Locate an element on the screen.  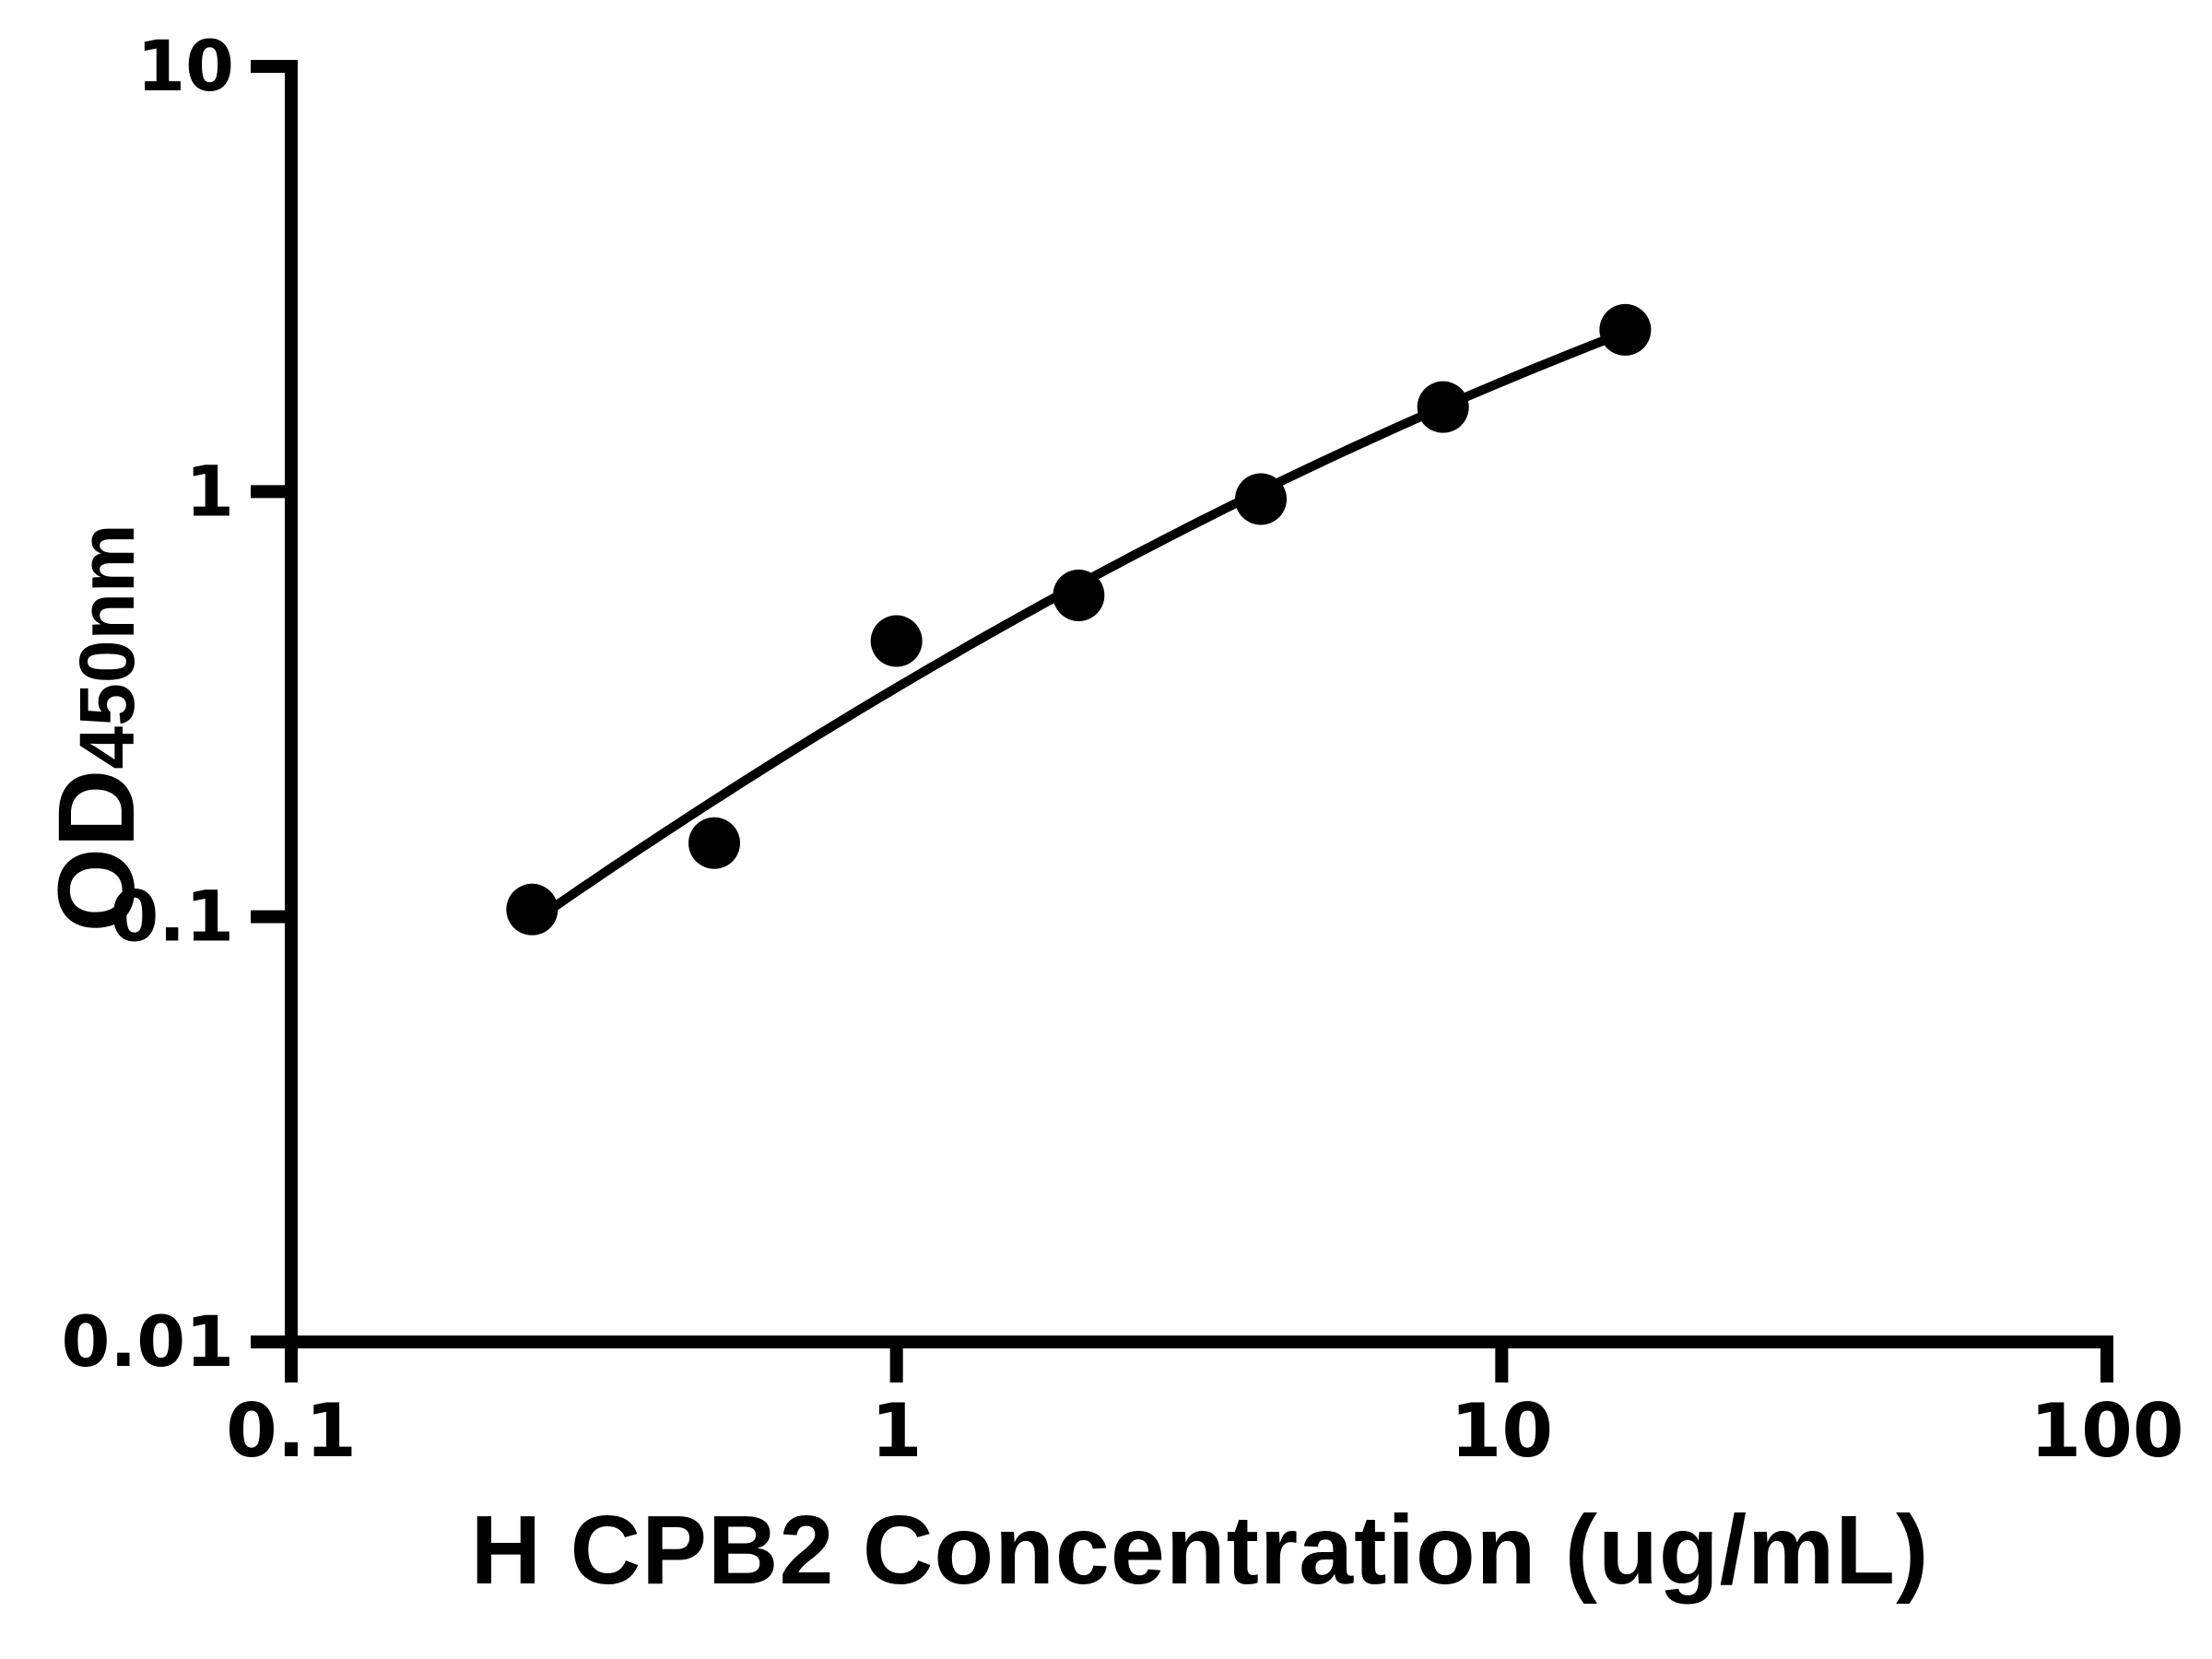
y-tick-label: 10 is located at coordinates (185, 66).